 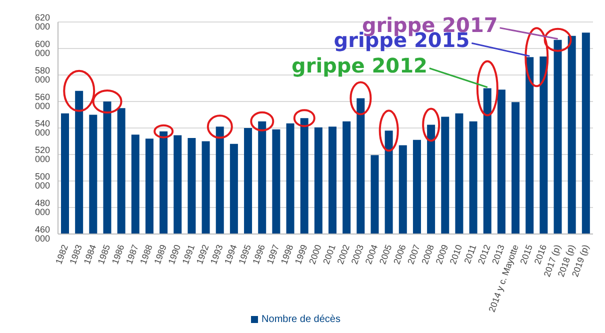 What do you see at coordinates (42, 102) in the screenshot?
I see `y-tick-label: 560 000` at bounding box center [42, 102].